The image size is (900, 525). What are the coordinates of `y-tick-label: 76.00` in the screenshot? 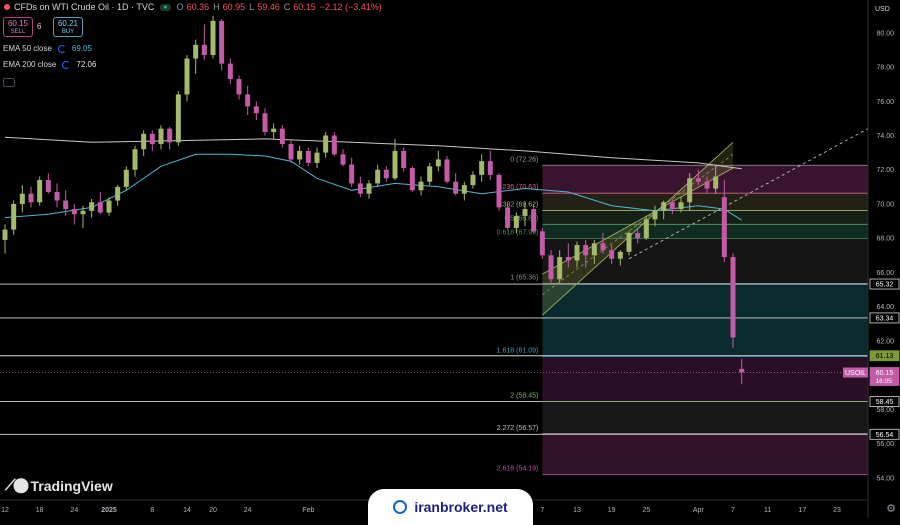 It's located at (885, 102).